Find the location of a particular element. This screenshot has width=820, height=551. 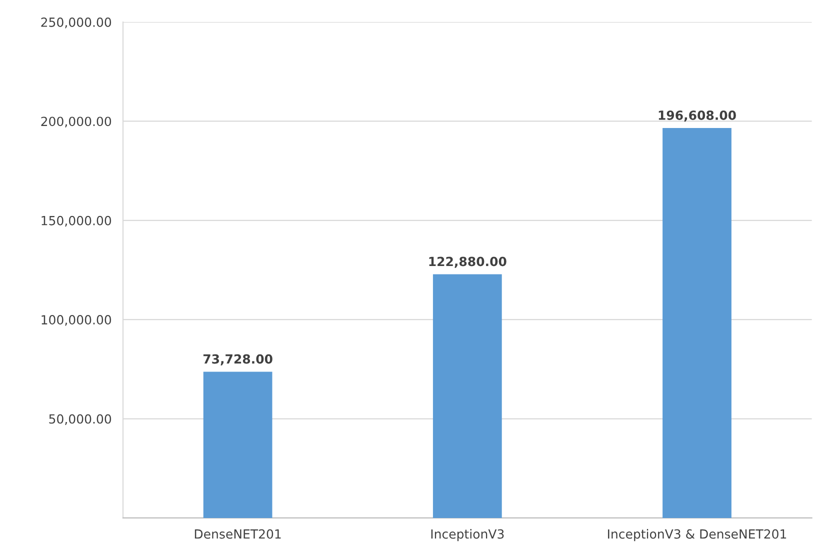

data-label: 73,728.00 is located at coordinates (237, 360).